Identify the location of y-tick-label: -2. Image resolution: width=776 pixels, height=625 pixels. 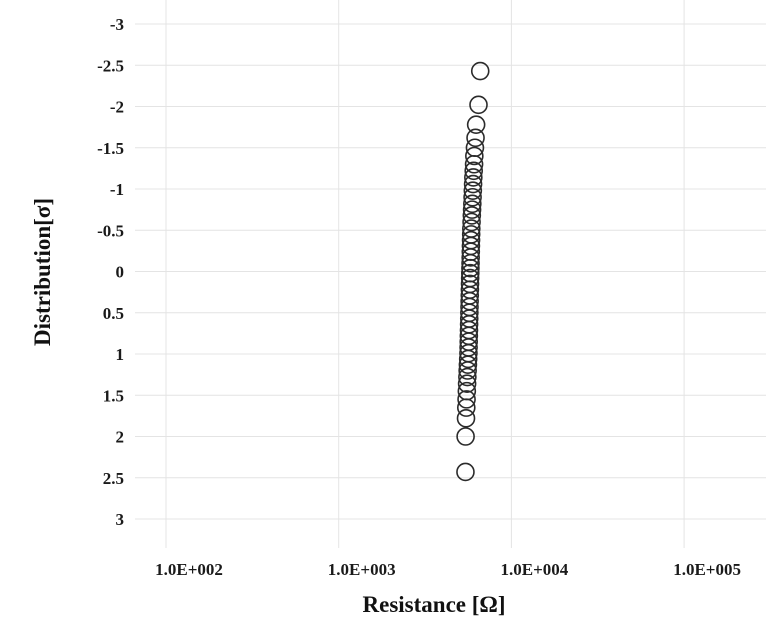
(117, 107).